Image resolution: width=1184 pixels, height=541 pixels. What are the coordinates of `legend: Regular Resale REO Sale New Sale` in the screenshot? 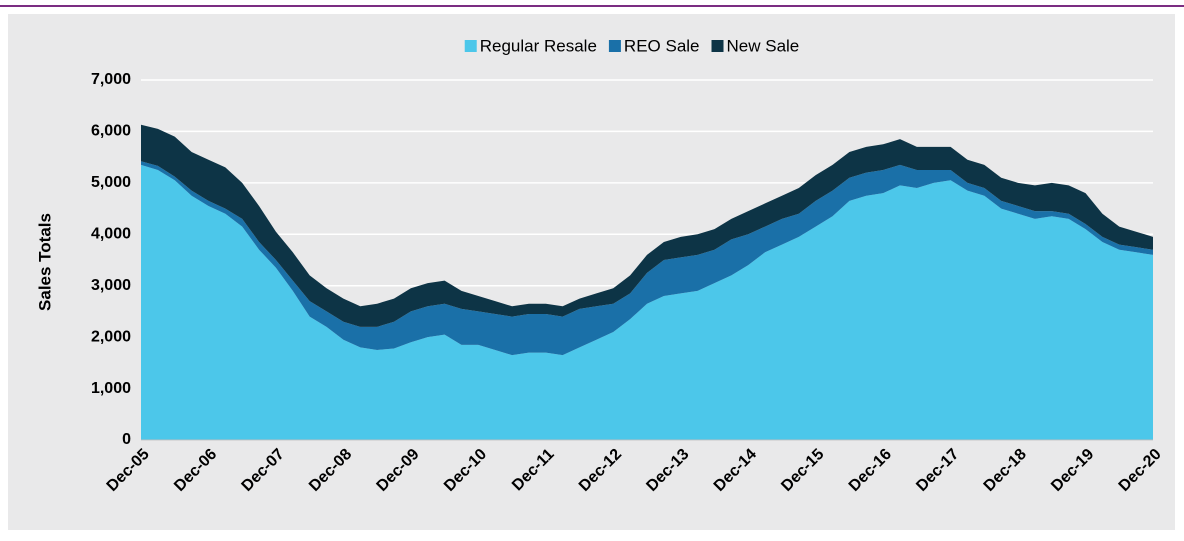 It's located at (632, 45).